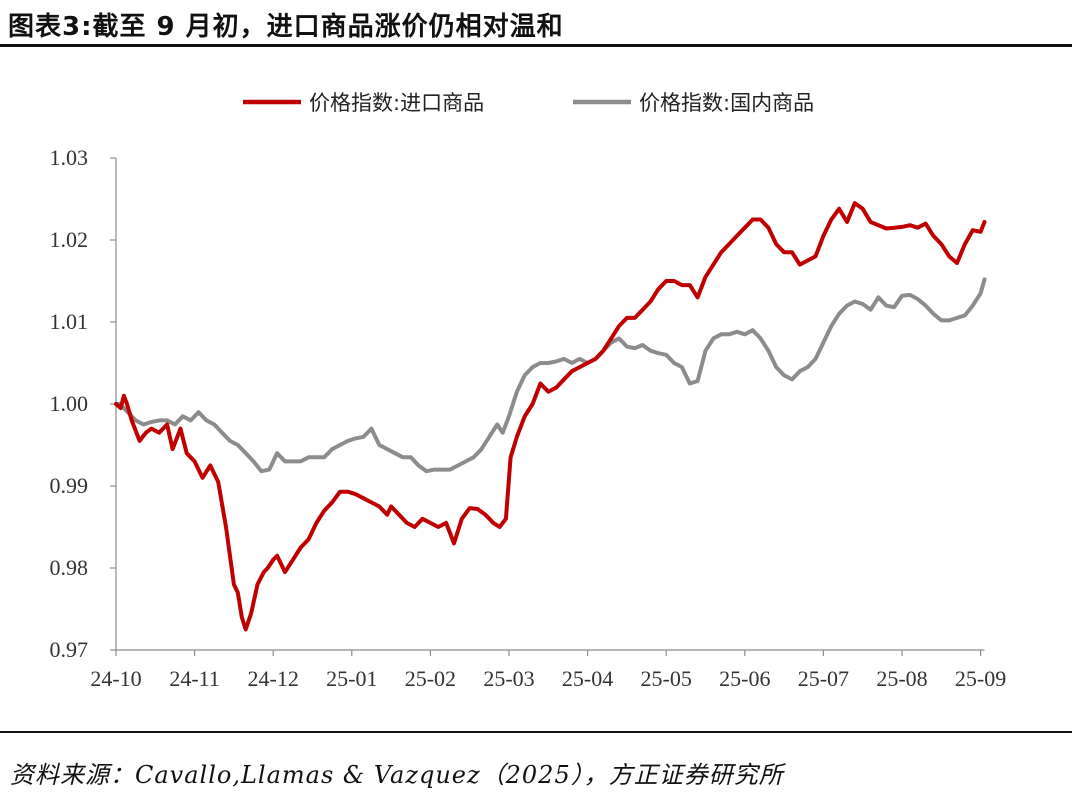 This screenshot has width=1080, height=801. Describe the element at coordinates (69, 239) in the screenshot. I see `y-tick-label: 1.02` at that location.